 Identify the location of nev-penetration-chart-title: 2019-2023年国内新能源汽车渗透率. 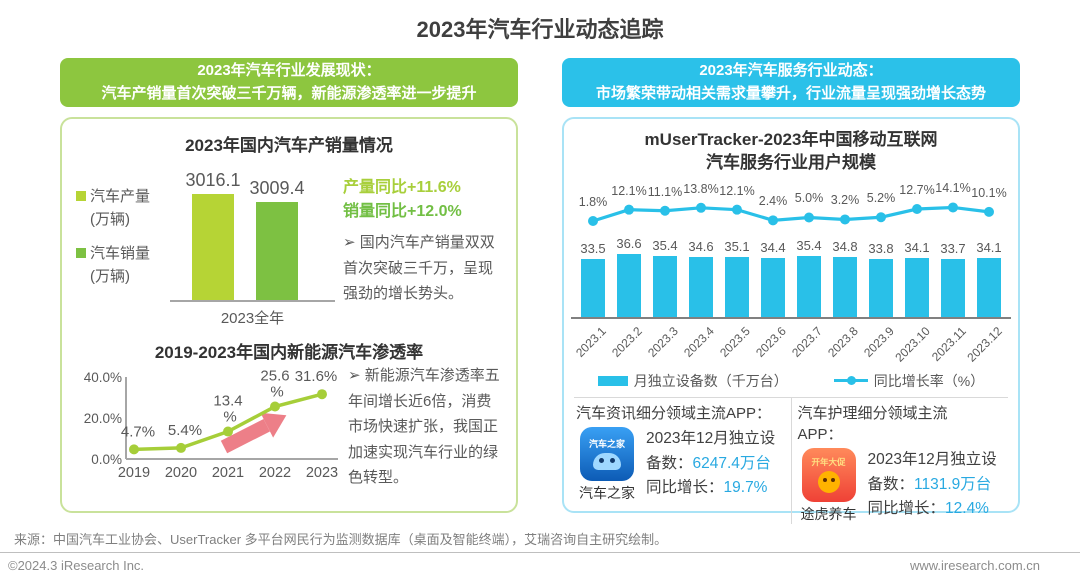
(289, 352).